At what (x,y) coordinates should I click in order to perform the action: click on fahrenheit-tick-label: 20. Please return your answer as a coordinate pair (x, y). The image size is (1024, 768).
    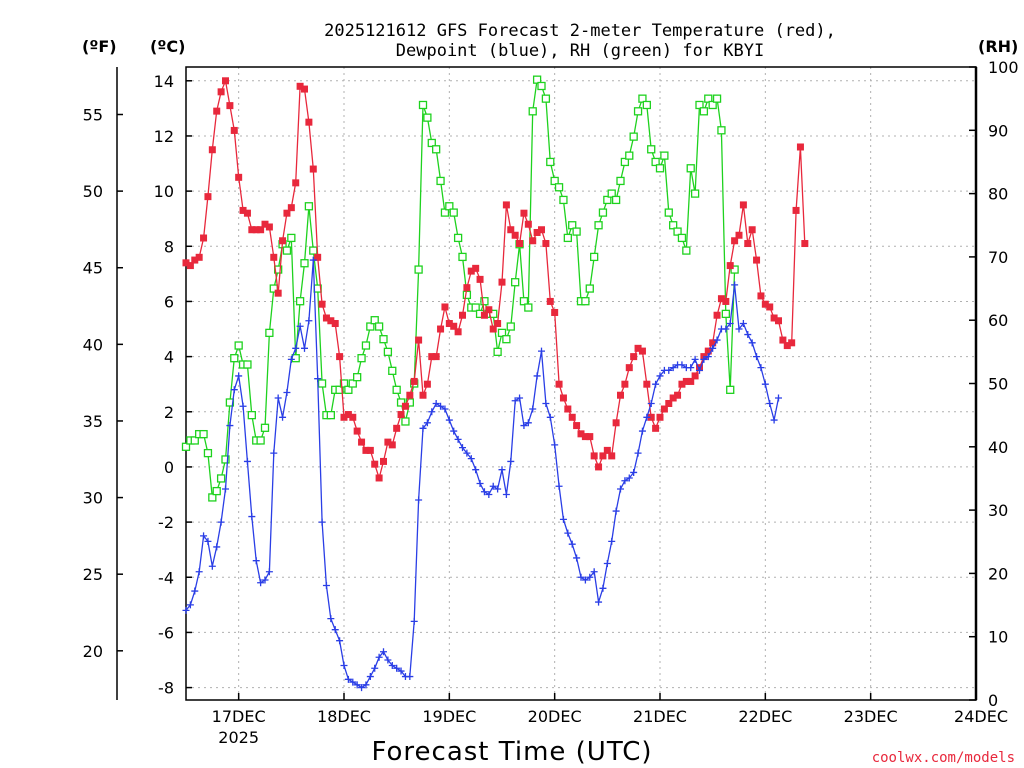
    Looking at the image, I should click on (93, 651).